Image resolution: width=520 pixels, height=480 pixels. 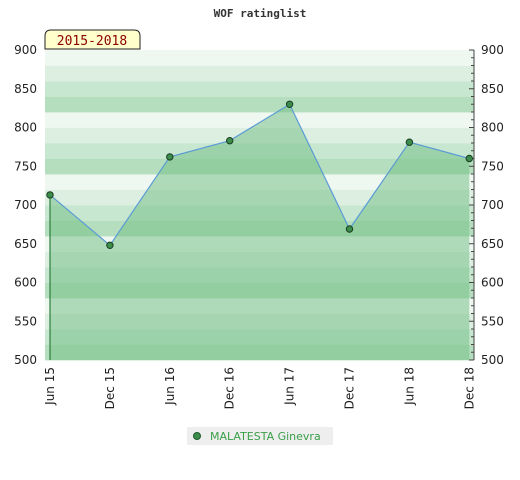 I want to click on legend: MALATESTA Ginevra, so click(x=260, y=436).